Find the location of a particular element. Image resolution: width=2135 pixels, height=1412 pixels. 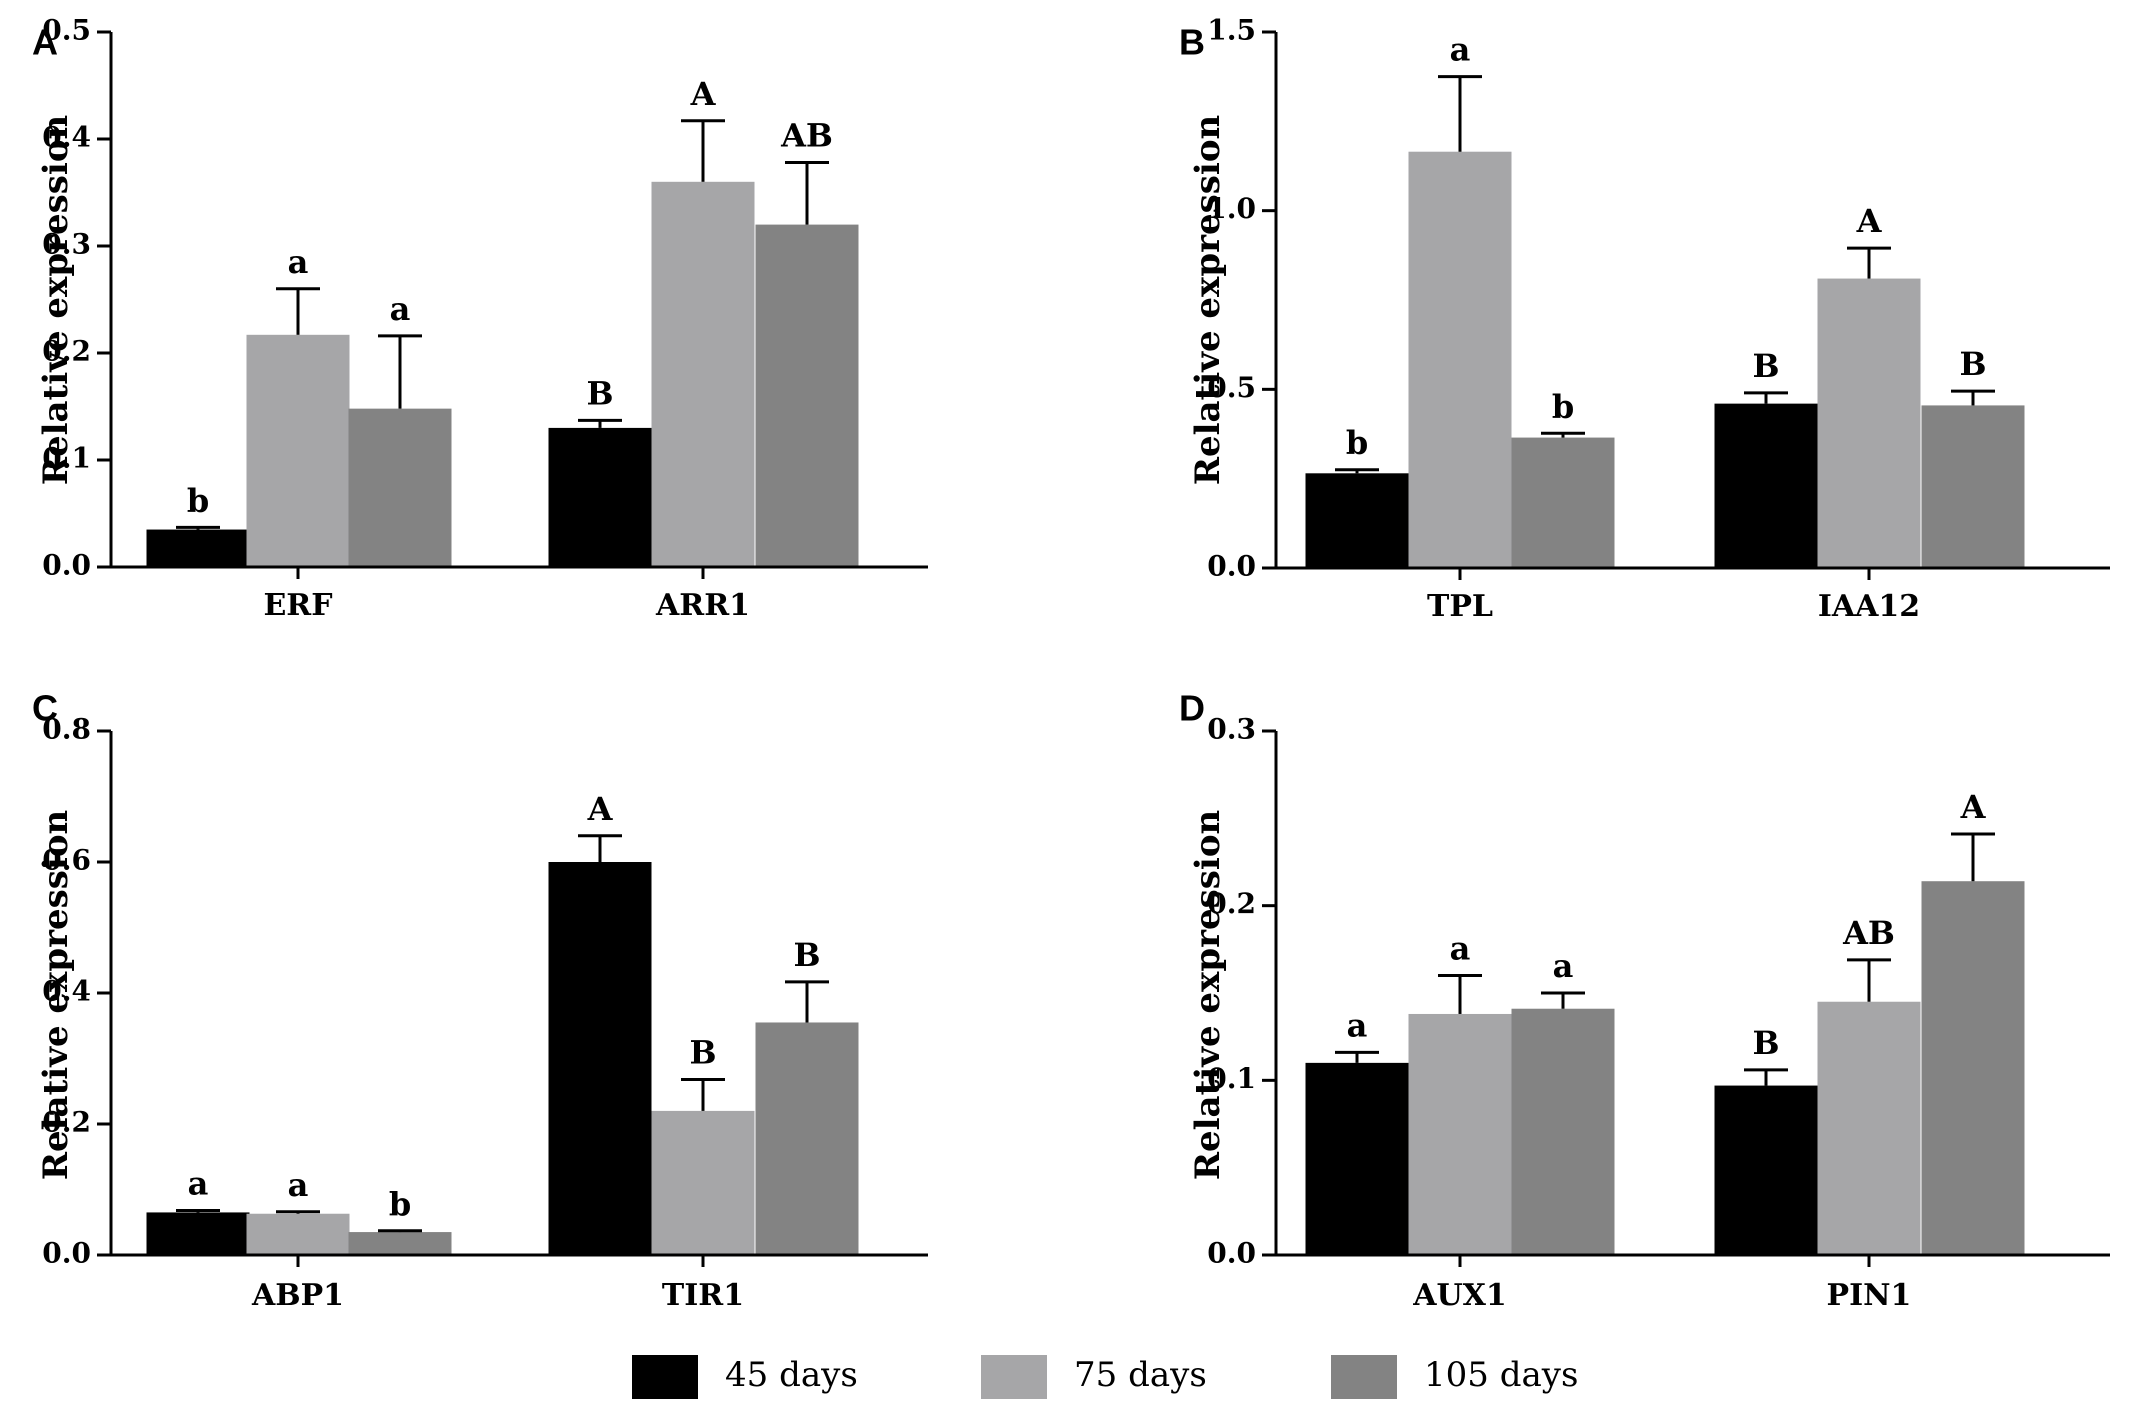

legend: 45 days 75 days 105 days is located at coordinates (1105, 1377).